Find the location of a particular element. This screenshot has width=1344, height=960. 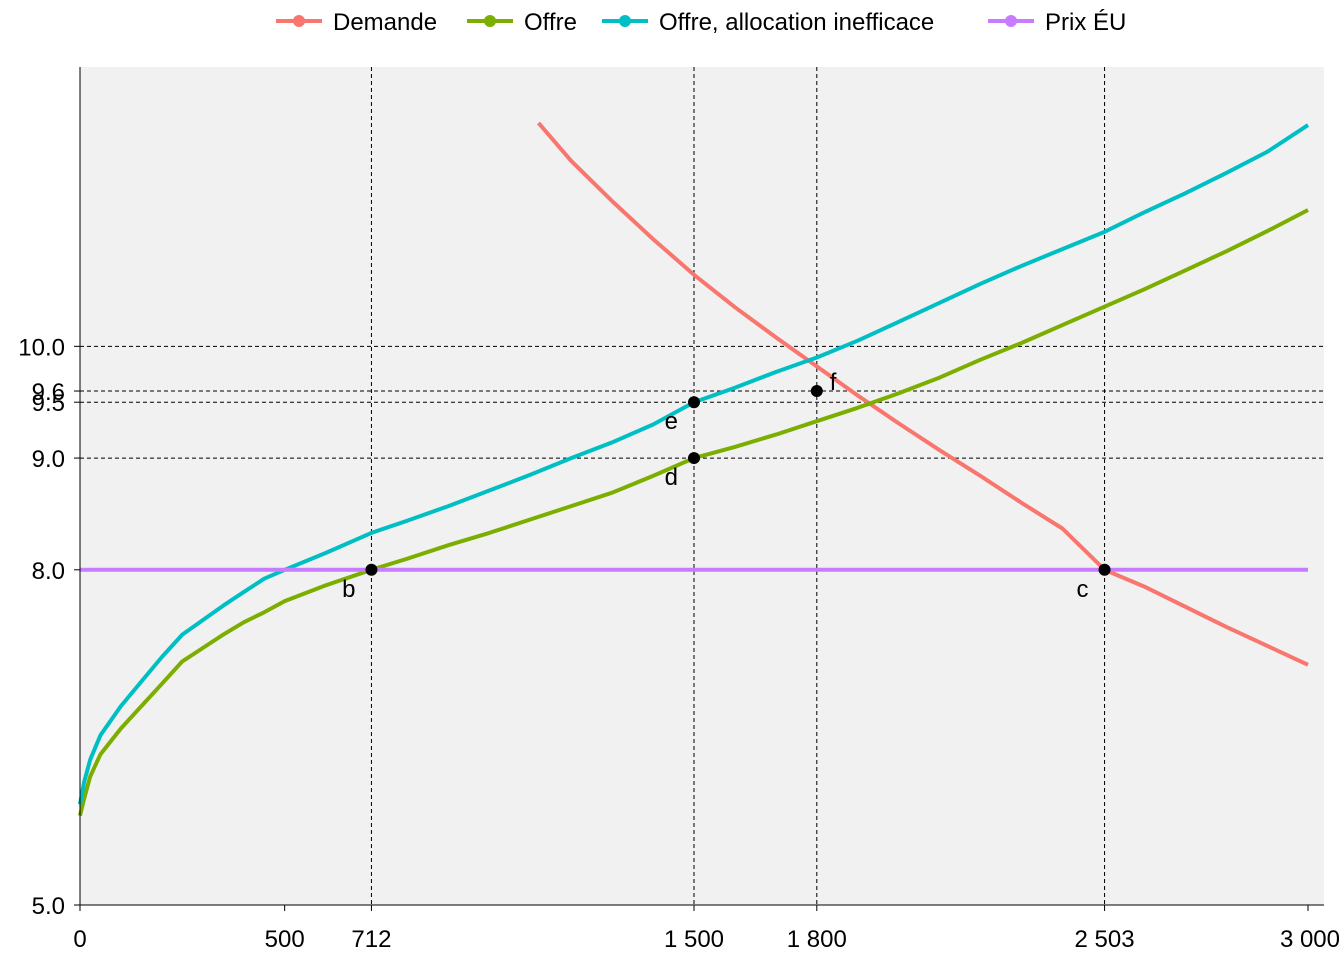

x-tick-label-712: 712 is located at coordinates (371, 939).